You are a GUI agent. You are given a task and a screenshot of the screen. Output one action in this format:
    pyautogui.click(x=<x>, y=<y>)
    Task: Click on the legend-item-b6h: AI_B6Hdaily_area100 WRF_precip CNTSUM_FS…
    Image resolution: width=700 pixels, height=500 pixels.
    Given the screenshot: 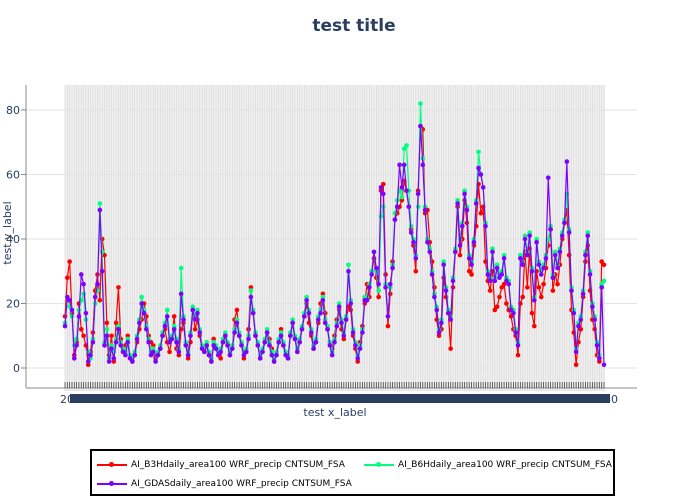 What is the action you would take?
    pyautogui.click(x=488, y=465)
    